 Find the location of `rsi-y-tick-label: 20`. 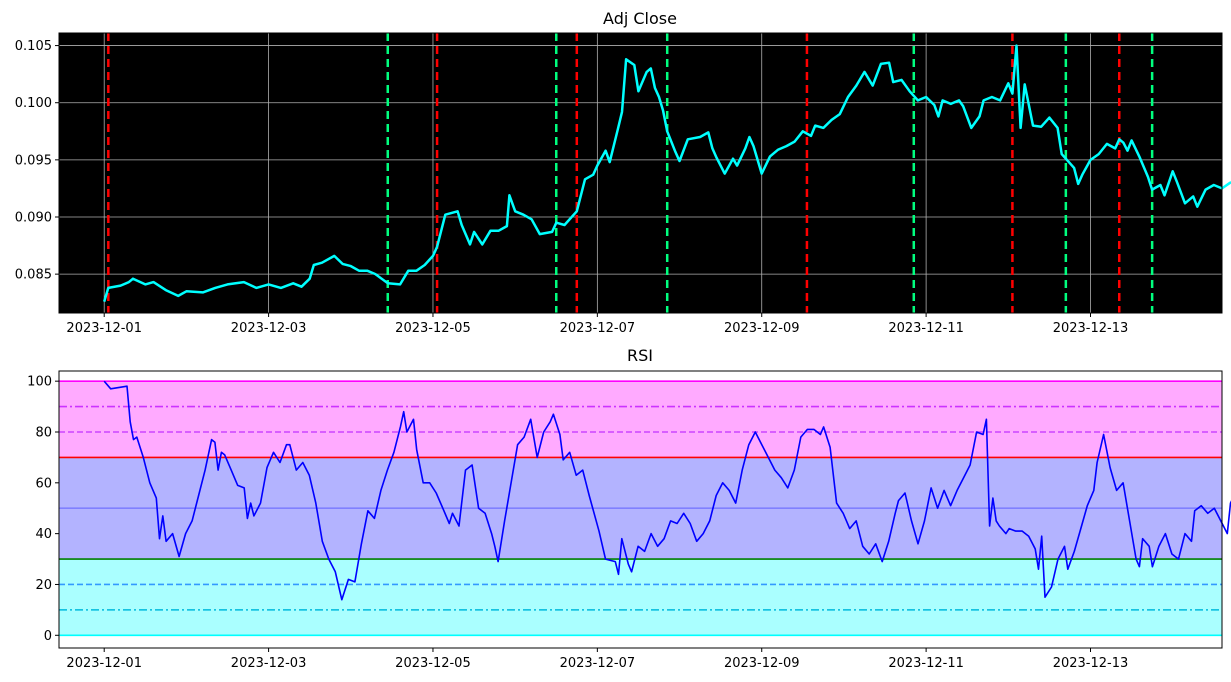

rsi-y-tick-label: 20 is located at coordinates (43, 585).